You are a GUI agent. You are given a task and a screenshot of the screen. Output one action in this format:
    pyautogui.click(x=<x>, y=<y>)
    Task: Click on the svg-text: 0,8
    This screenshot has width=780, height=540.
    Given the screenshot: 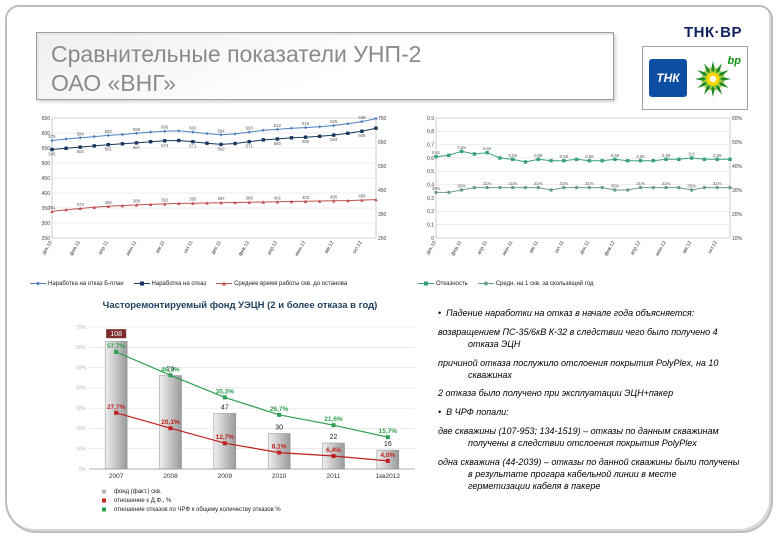 What is the action you would take?
    pyautogui.click(x=430, y=132)
    